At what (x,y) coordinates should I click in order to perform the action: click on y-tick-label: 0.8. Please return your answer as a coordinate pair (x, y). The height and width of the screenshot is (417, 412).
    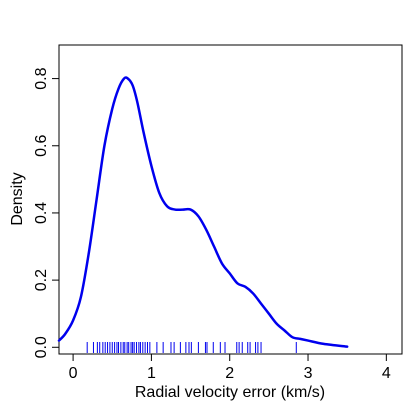
    Looking at the image, I should click on (41, 78).